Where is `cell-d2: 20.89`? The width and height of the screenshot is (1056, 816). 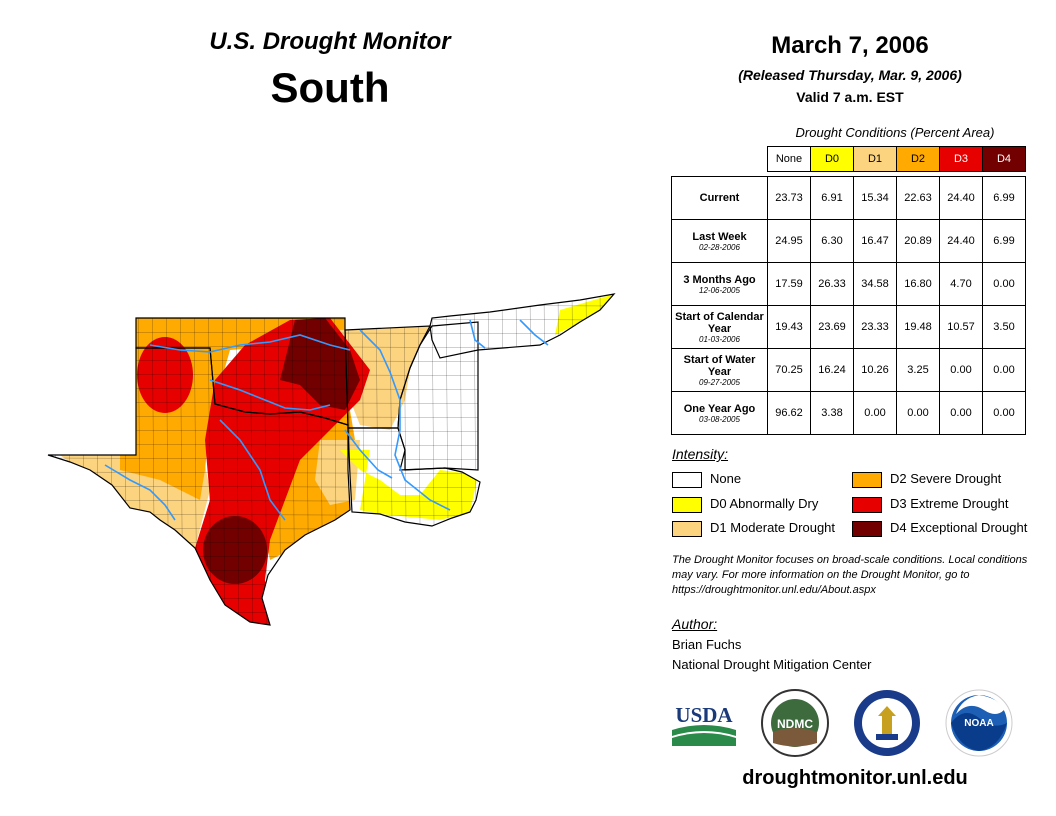 cell-d2: 20.89 is located at coordinates (918, 241).